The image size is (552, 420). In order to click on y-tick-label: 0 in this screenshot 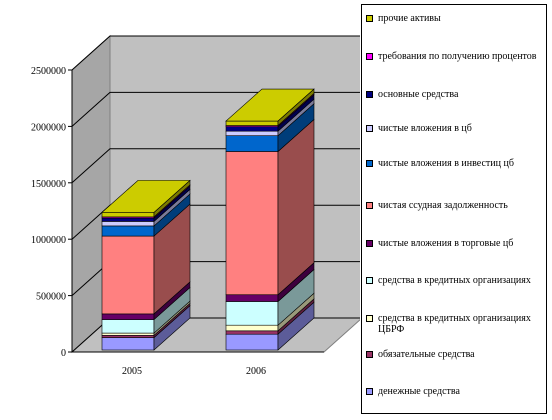, I will do `click(63, 353)`.